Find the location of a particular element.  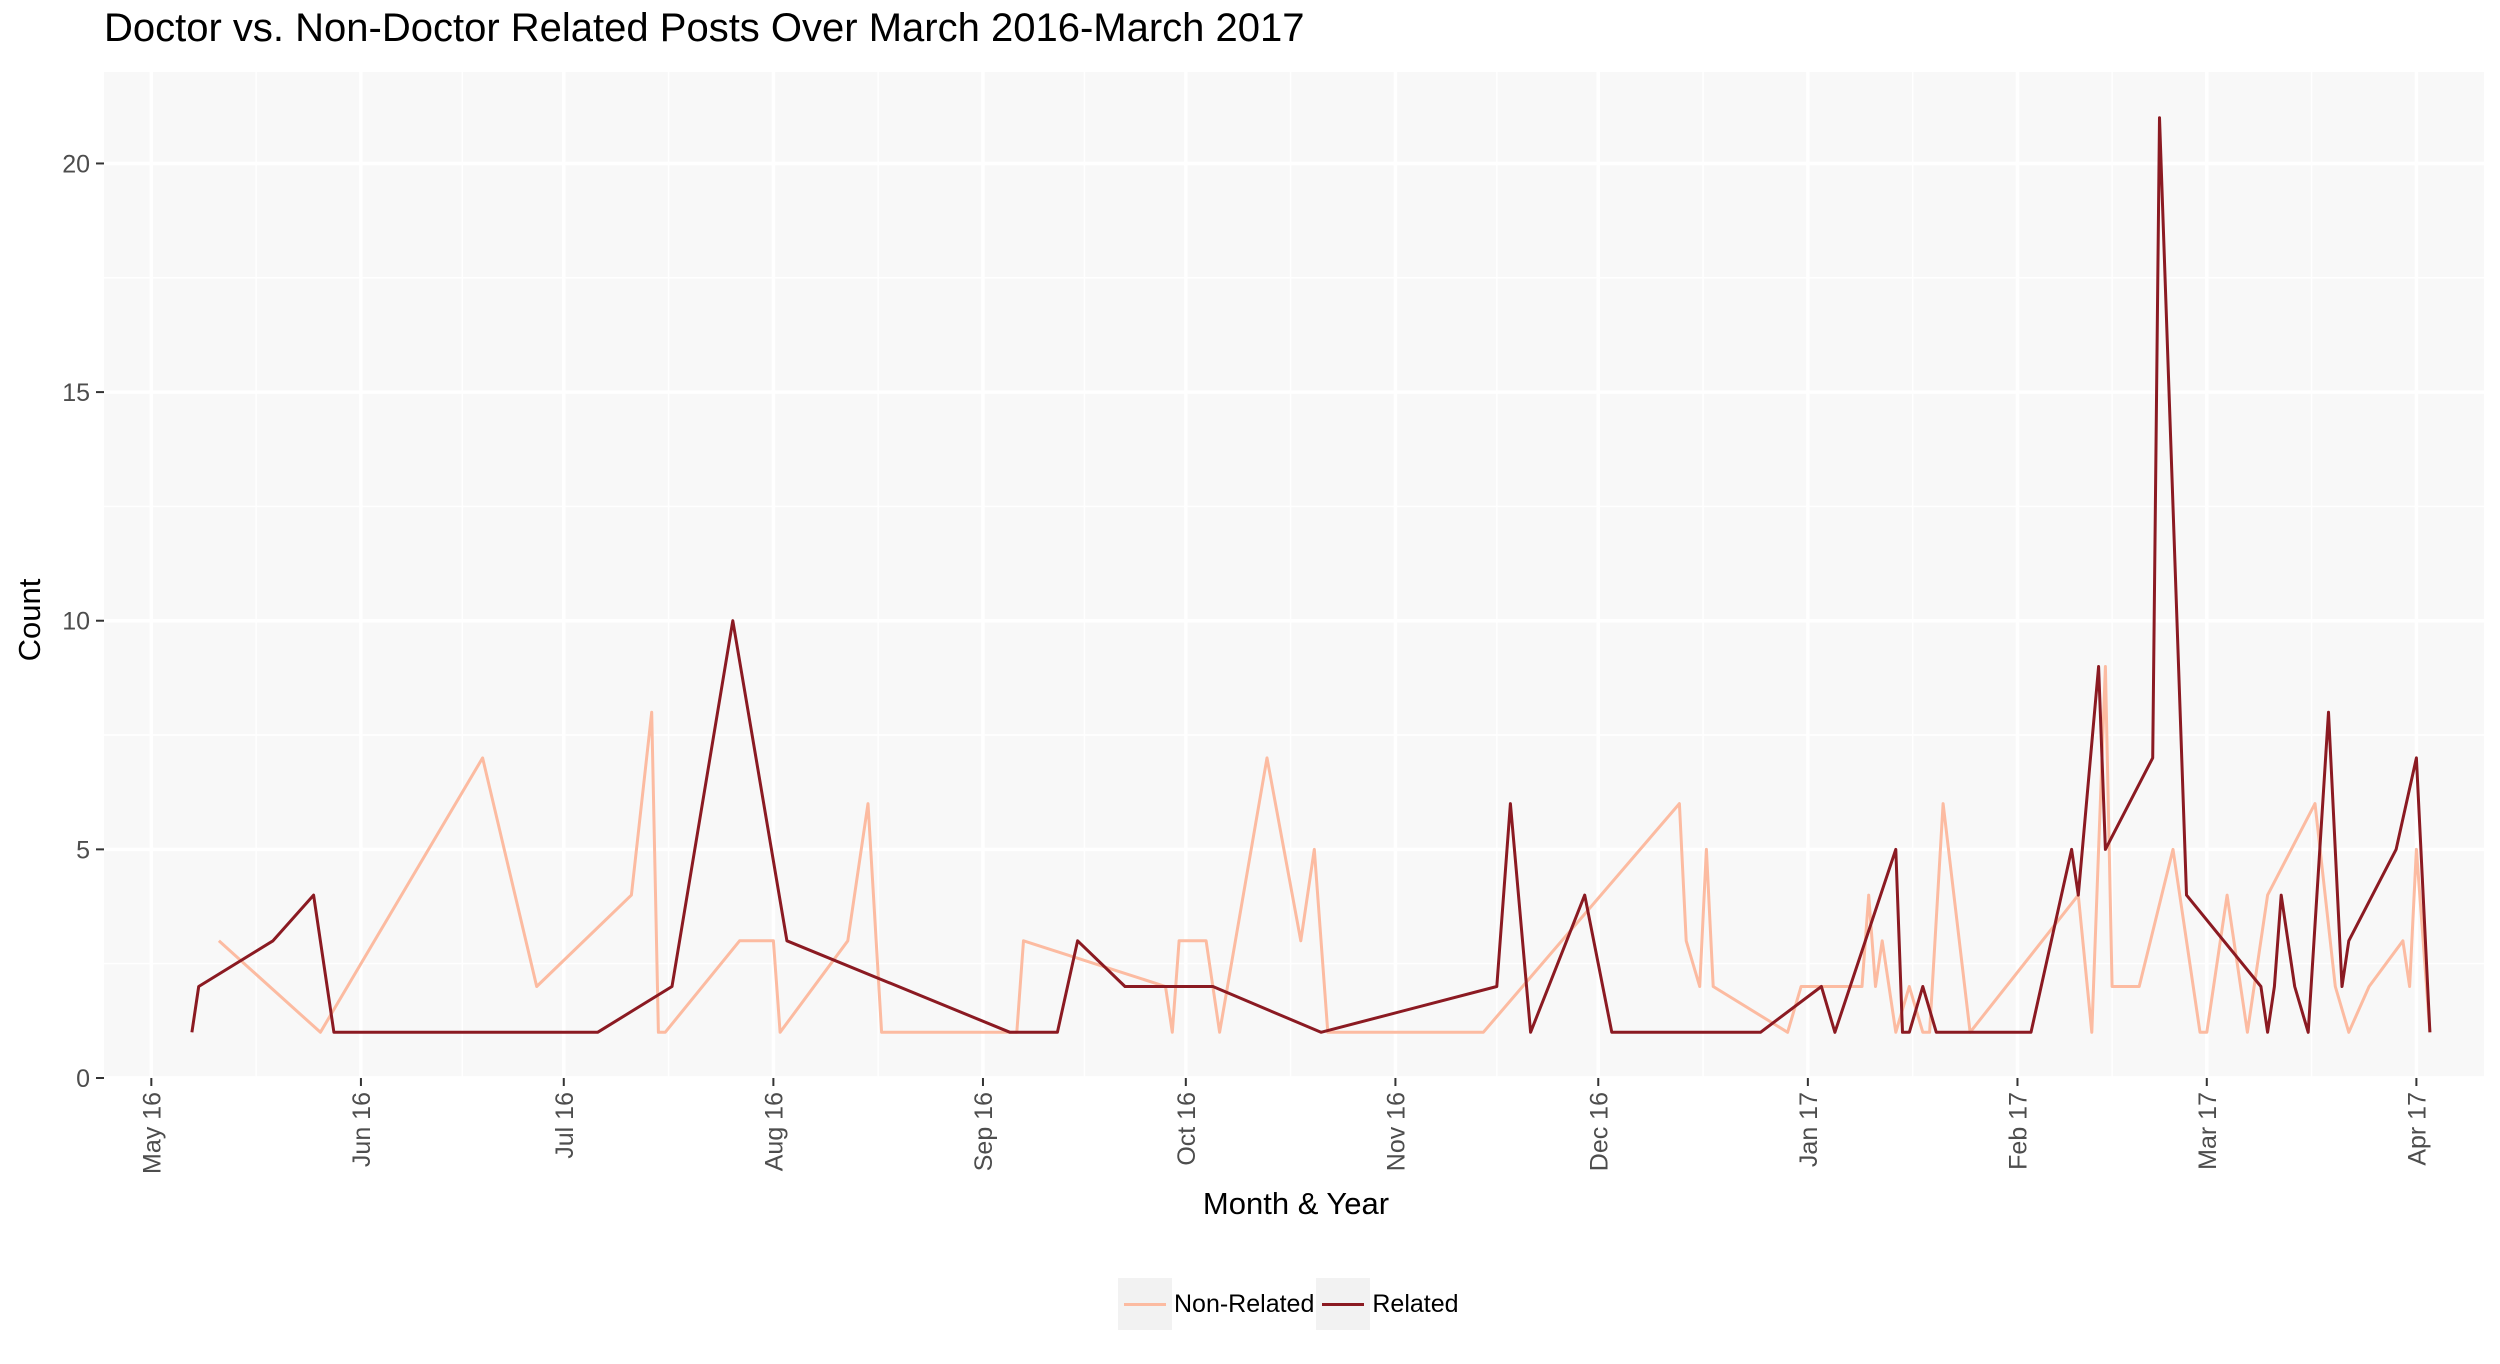

legend-item-related: Related is located at coordinates (1387, 1304).